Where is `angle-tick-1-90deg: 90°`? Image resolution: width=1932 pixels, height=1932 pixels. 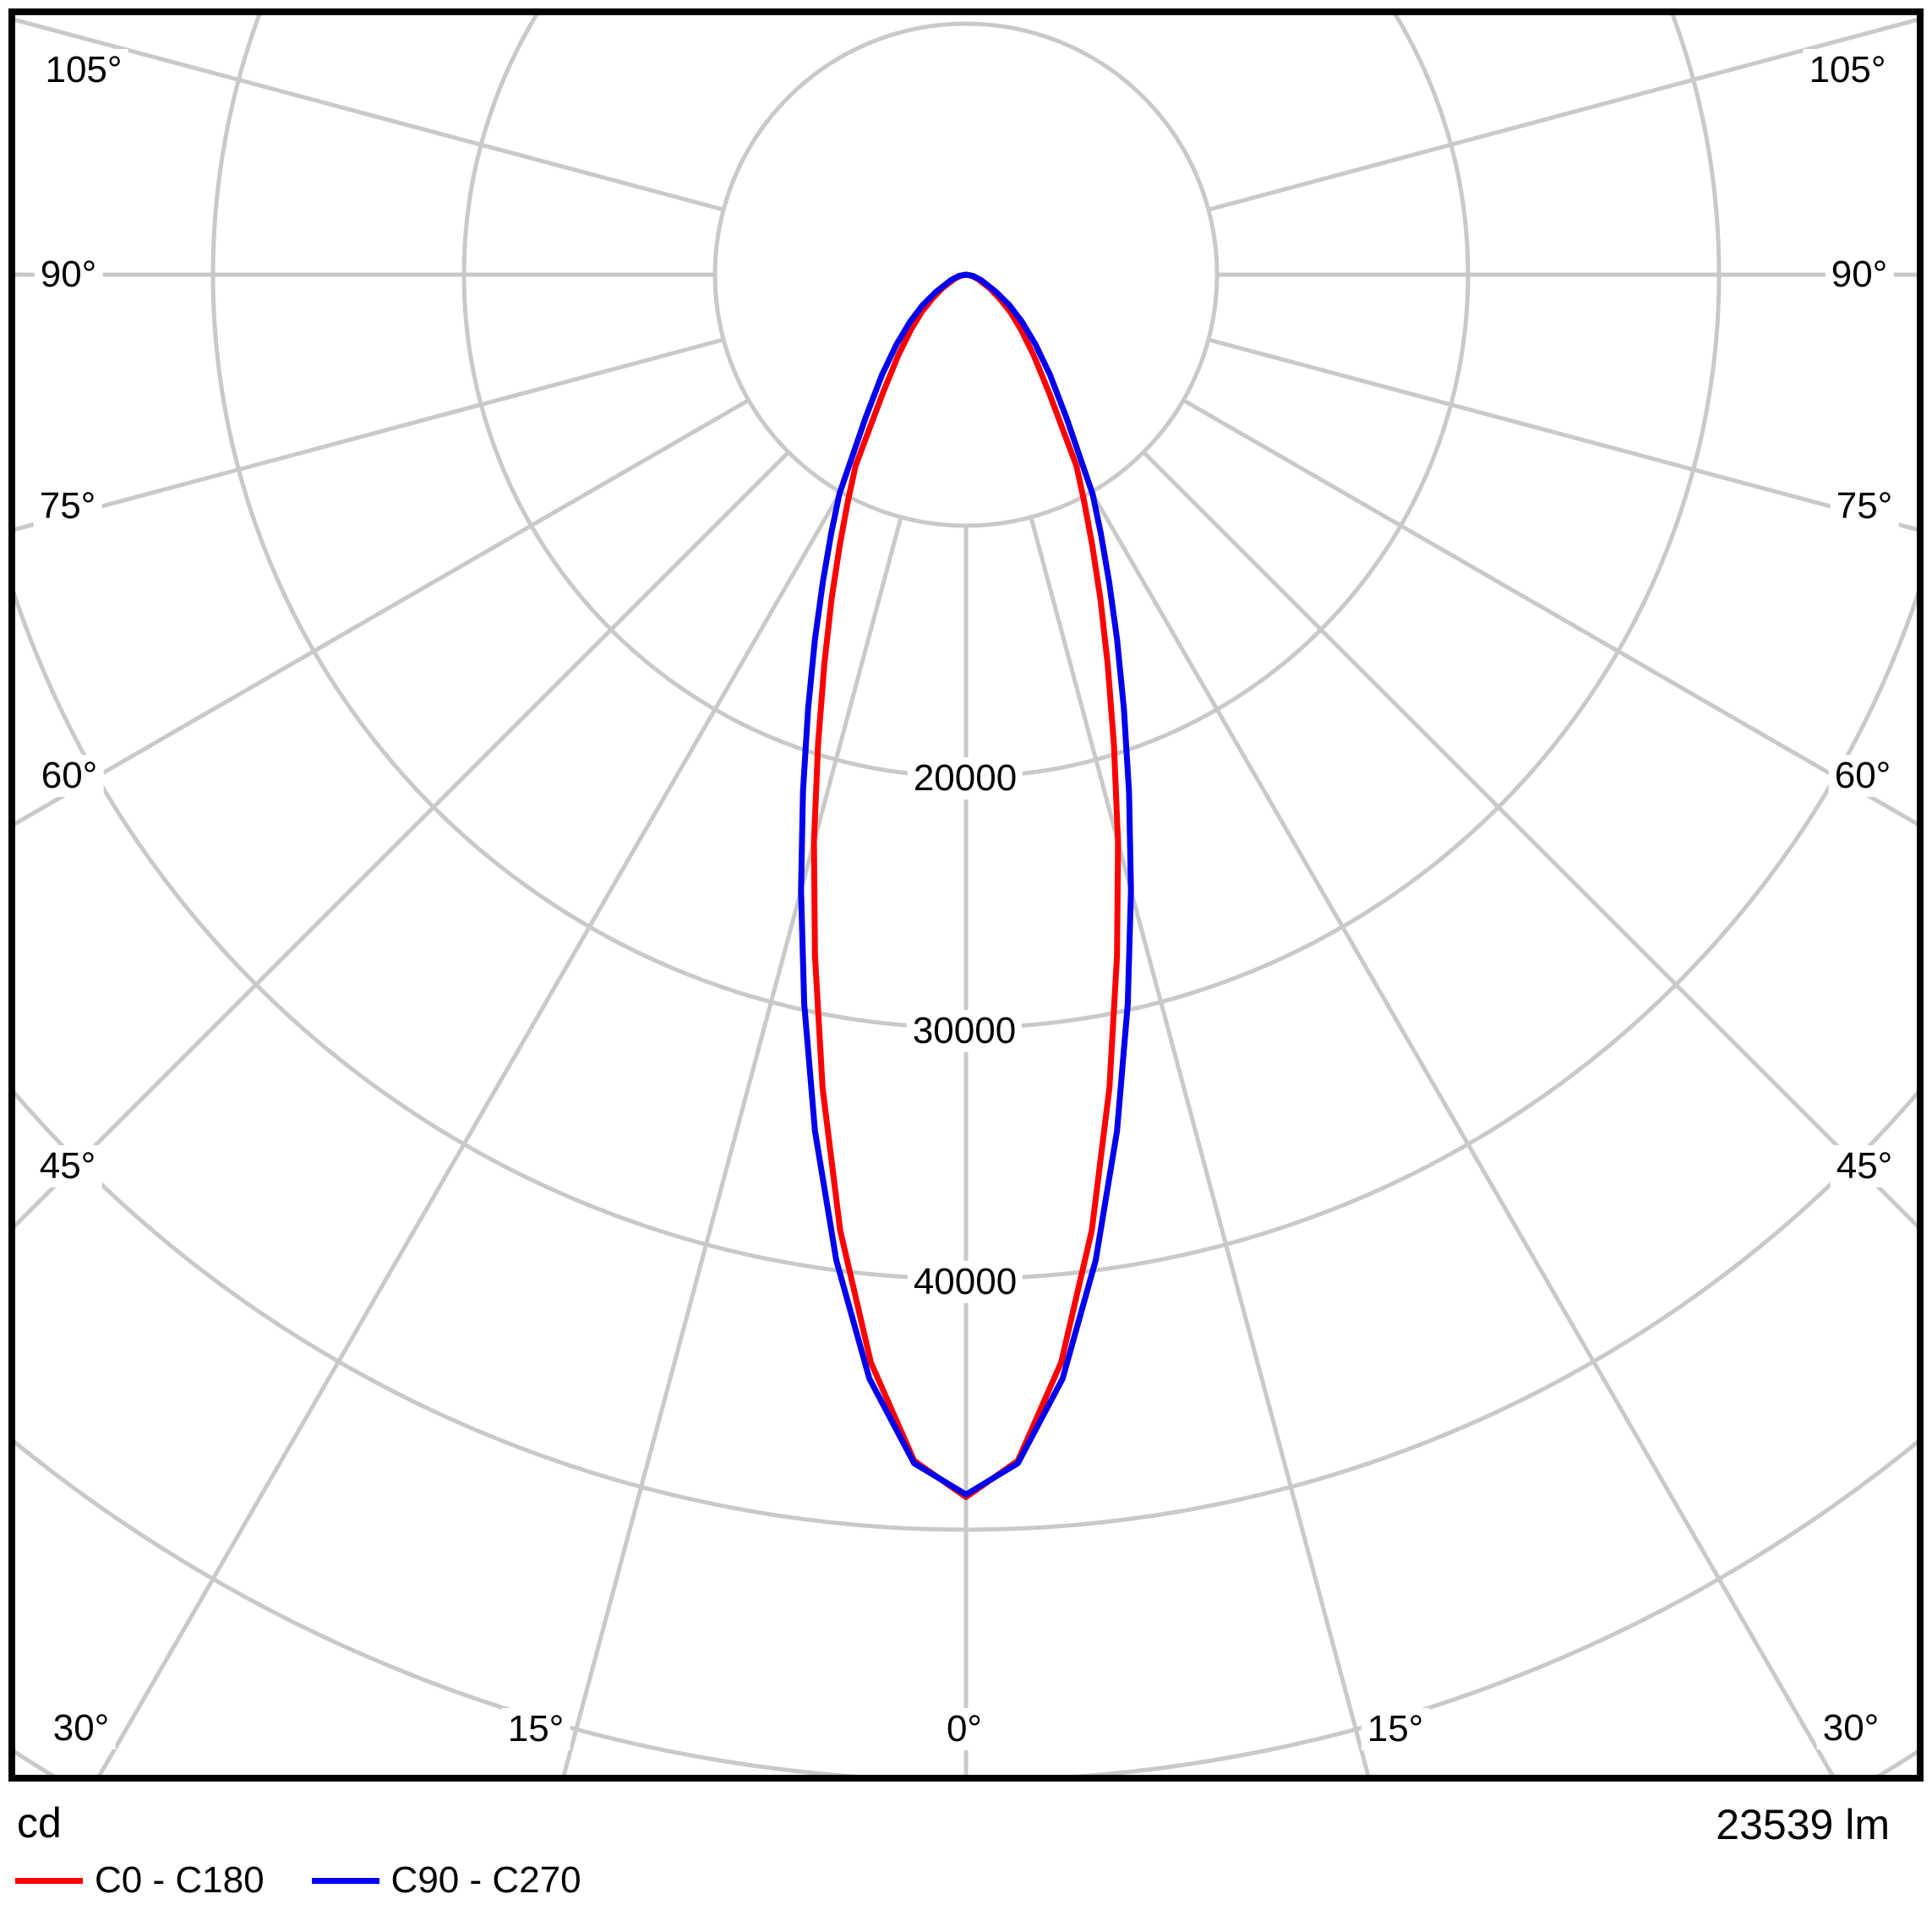 angle-tick-1-90deg: 90° is located at coordinates (68, 275).